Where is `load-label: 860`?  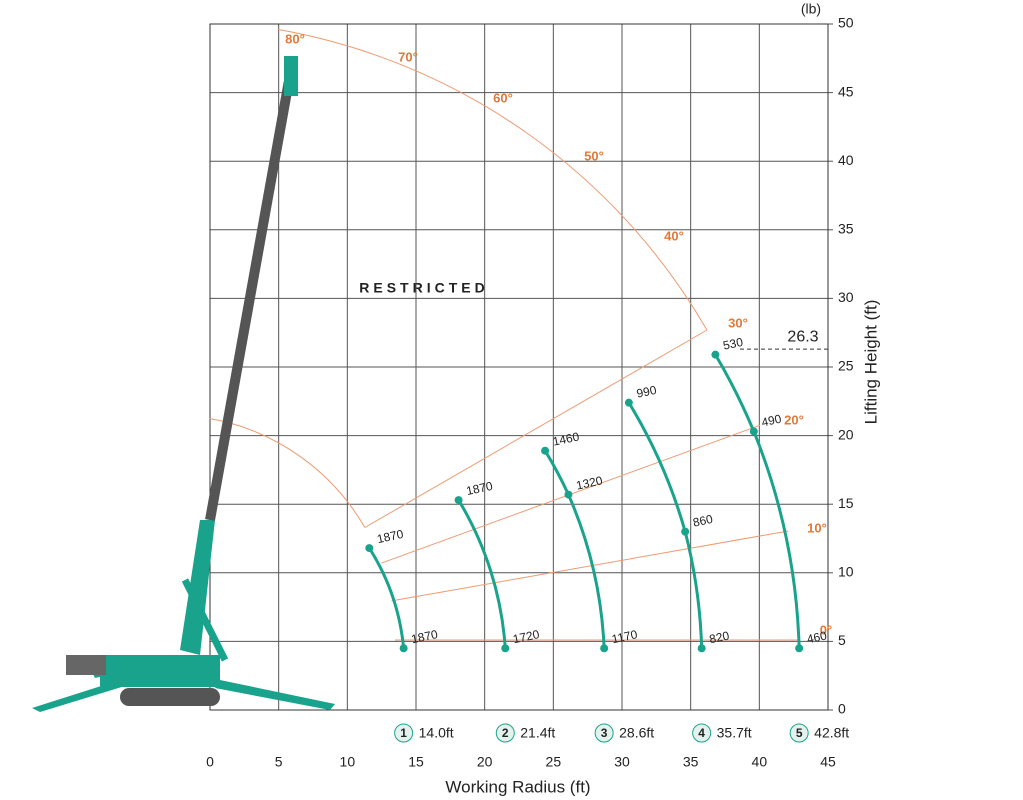
load-label: 860 is located at coordinates (703, 521).